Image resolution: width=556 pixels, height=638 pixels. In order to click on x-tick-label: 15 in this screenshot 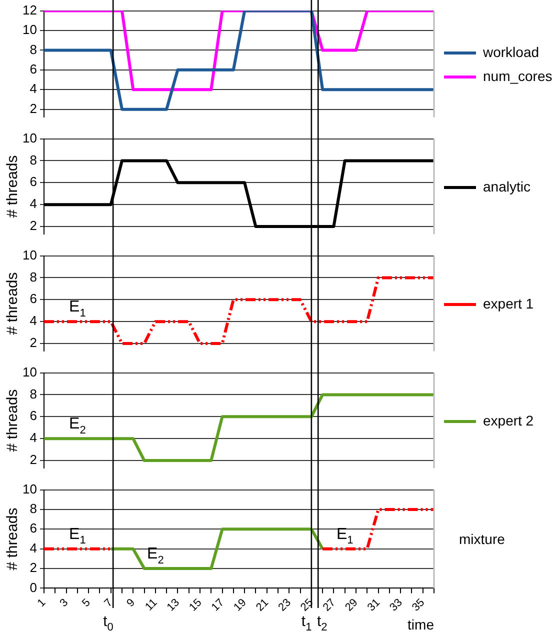, I will do `click(195, 605)`.